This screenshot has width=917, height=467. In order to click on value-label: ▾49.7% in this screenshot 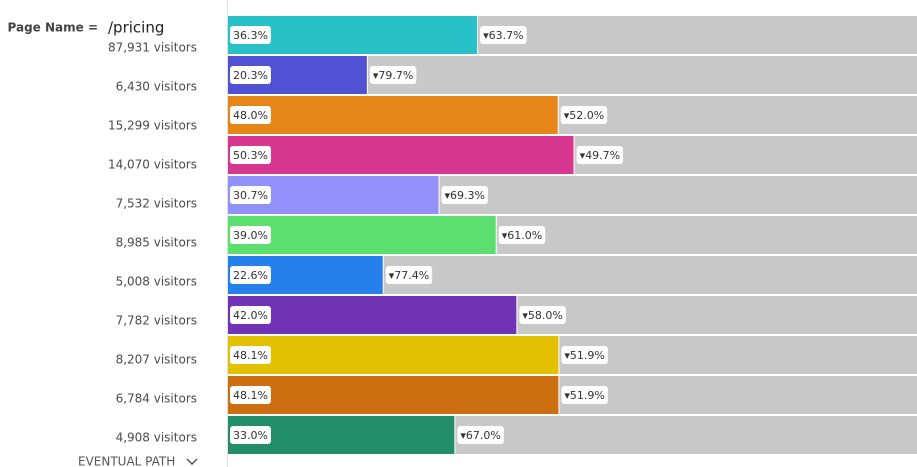, I will do `click(600, 155)`.